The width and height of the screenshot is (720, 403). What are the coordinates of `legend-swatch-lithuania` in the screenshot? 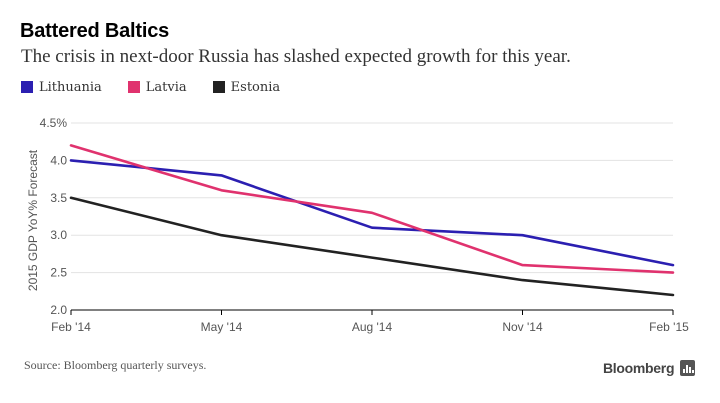 It's located at (27, 87).